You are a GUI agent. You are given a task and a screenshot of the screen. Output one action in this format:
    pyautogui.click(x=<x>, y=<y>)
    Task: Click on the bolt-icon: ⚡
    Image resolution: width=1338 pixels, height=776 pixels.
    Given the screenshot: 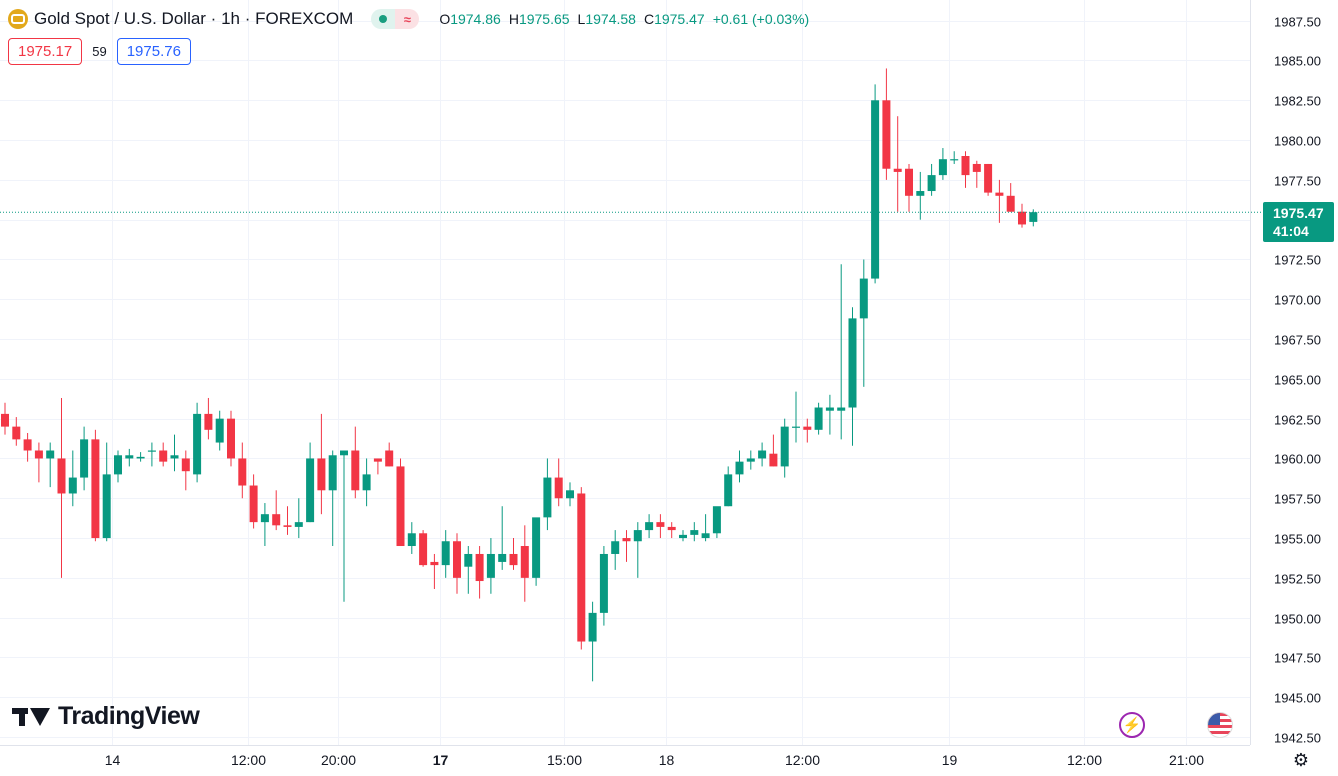 What is the action you would take?
    pyautogui.click(x=1132, y=725)
    